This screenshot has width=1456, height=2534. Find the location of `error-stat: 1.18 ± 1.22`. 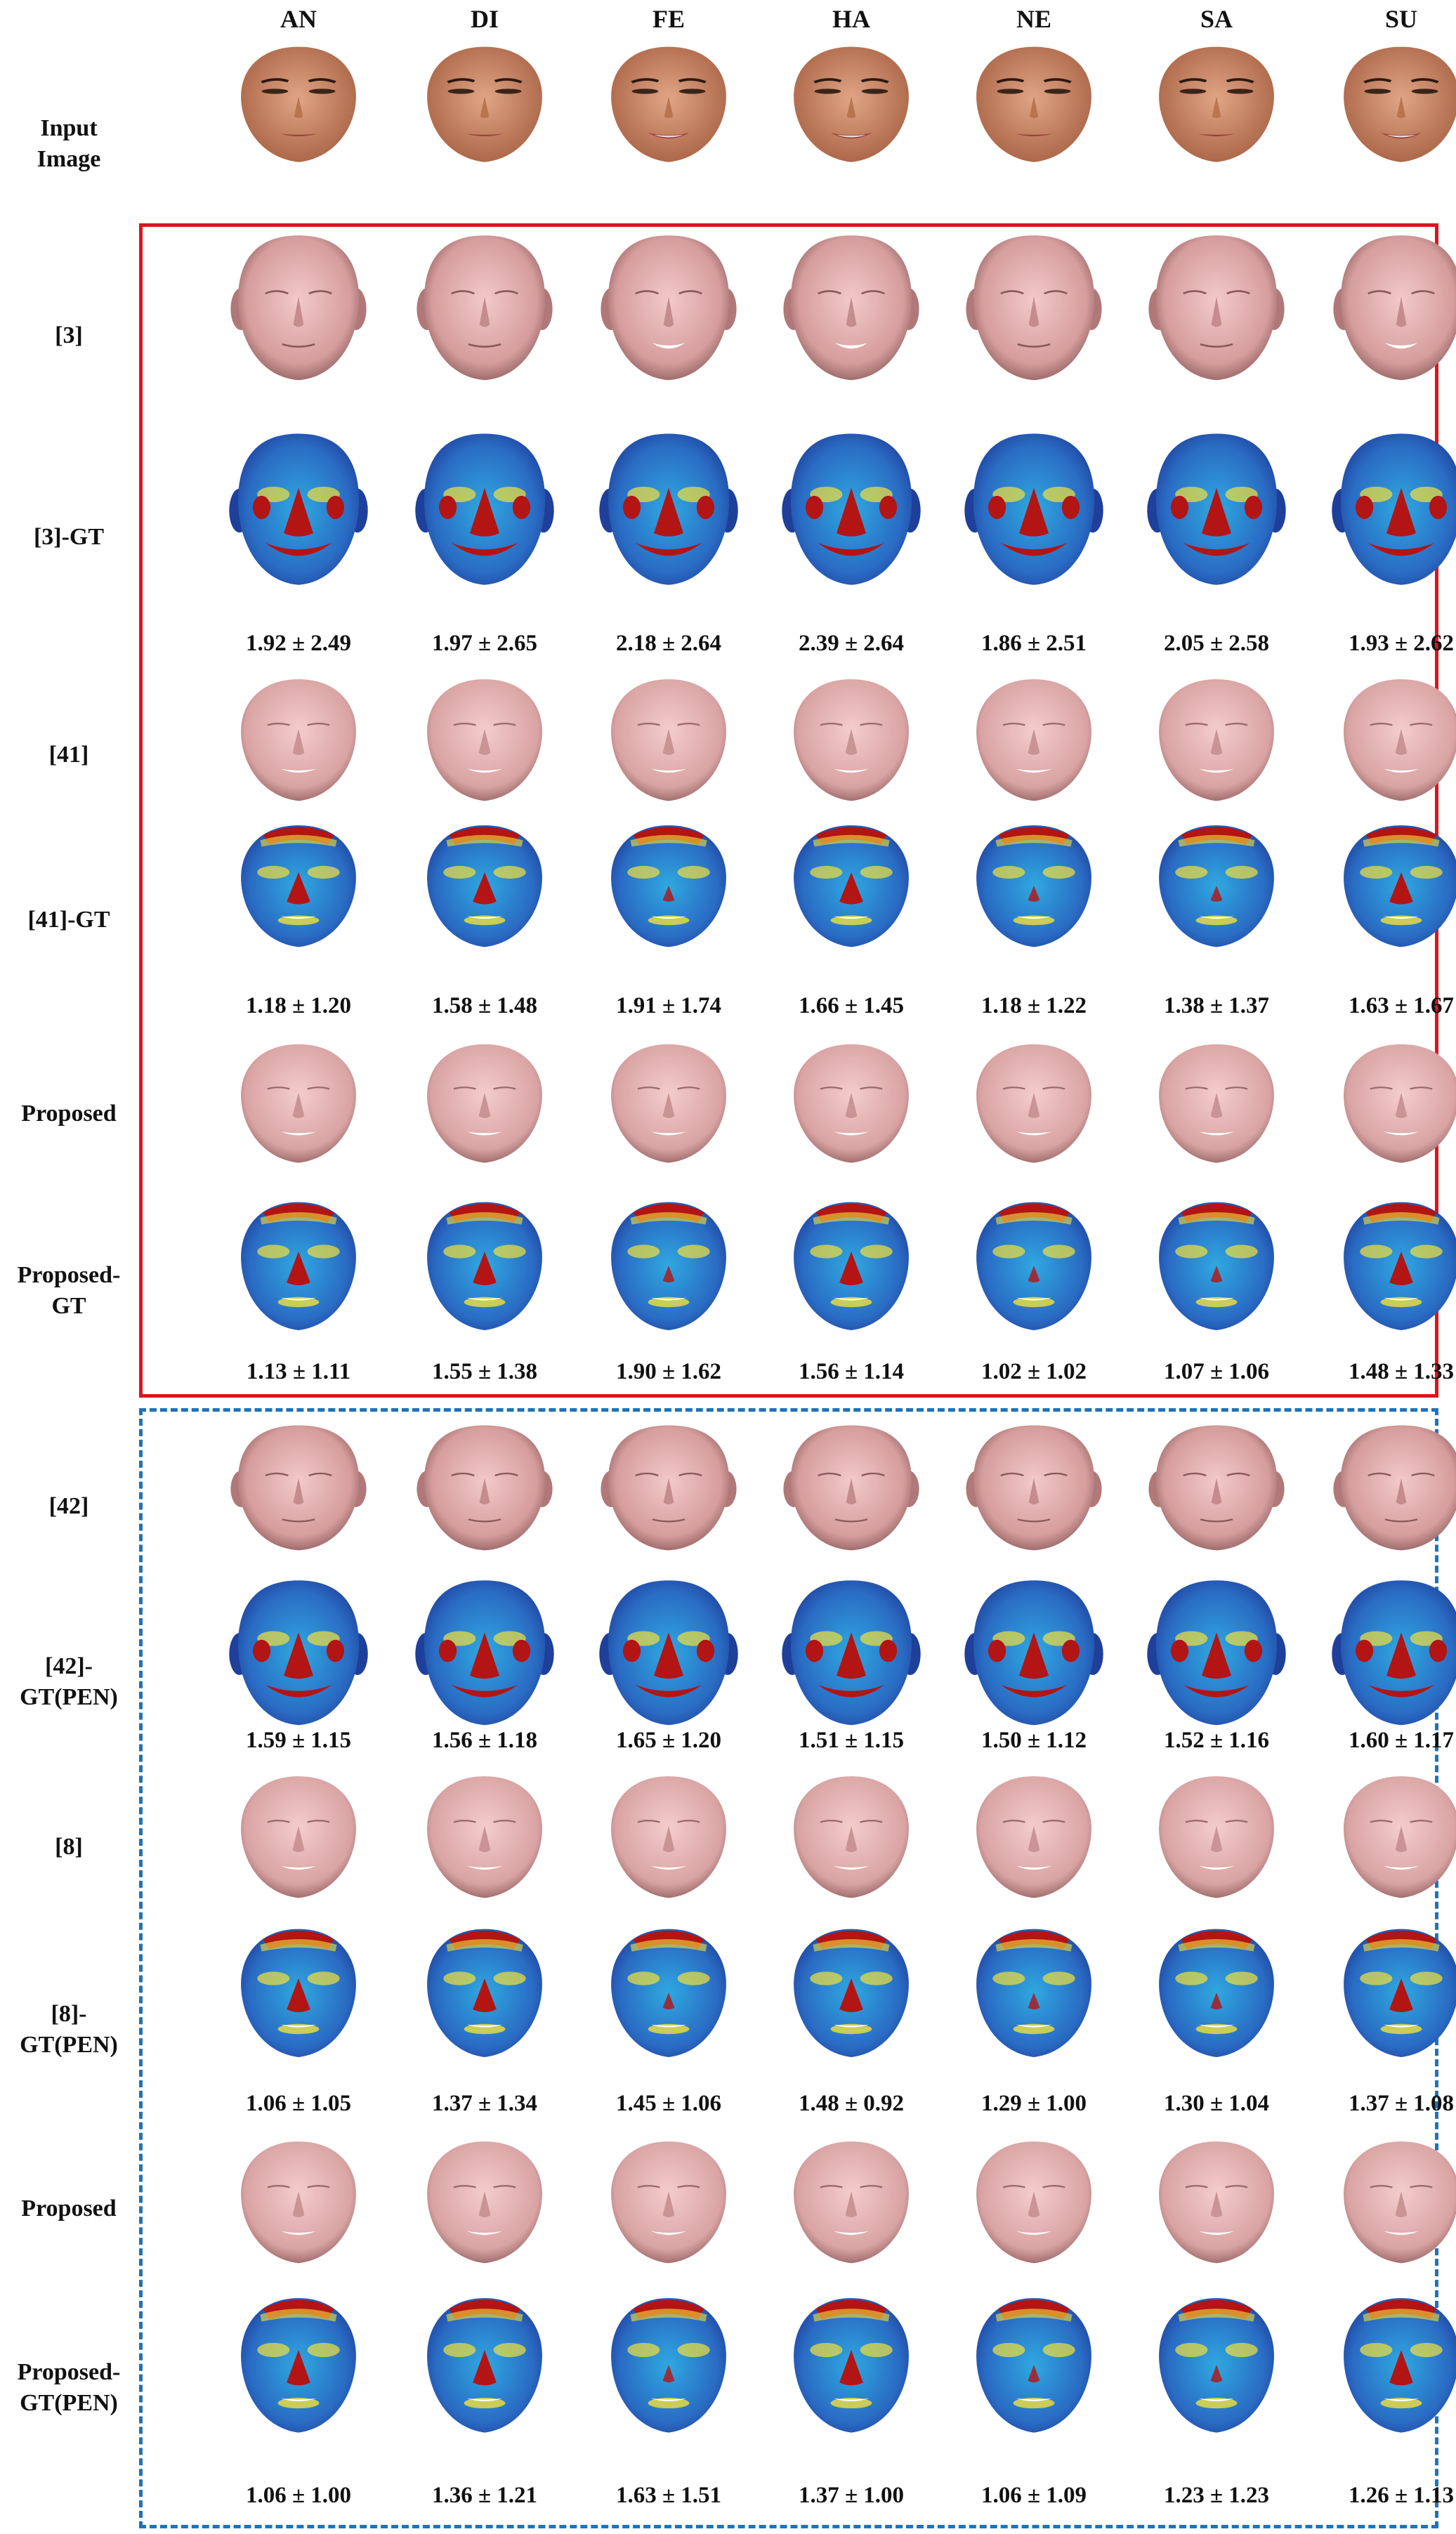

error-stat: 1.18 ± 1.22 is located at coordinates (1034, 1005).